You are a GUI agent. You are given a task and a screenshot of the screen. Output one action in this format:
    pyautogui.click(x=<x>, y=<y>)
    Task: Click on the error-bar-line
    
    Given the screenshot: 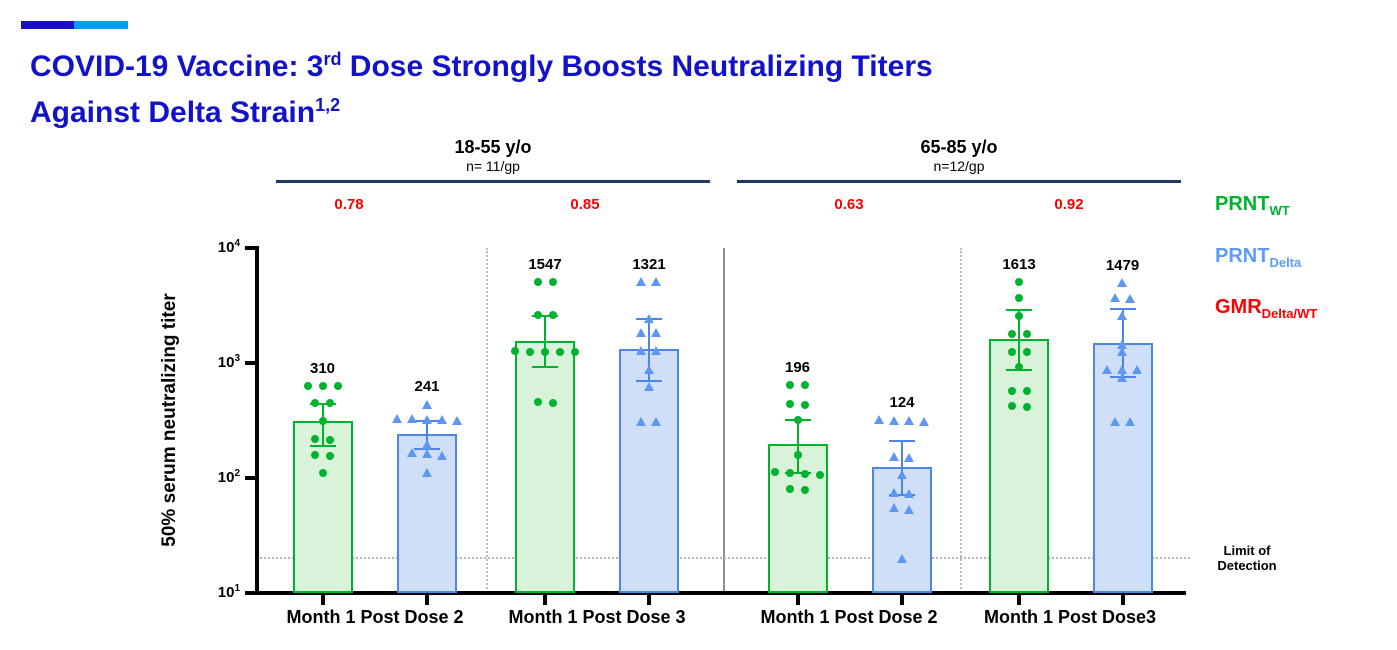 What is the action you would take?
    pyautogui.click(x=649, y=350)
    